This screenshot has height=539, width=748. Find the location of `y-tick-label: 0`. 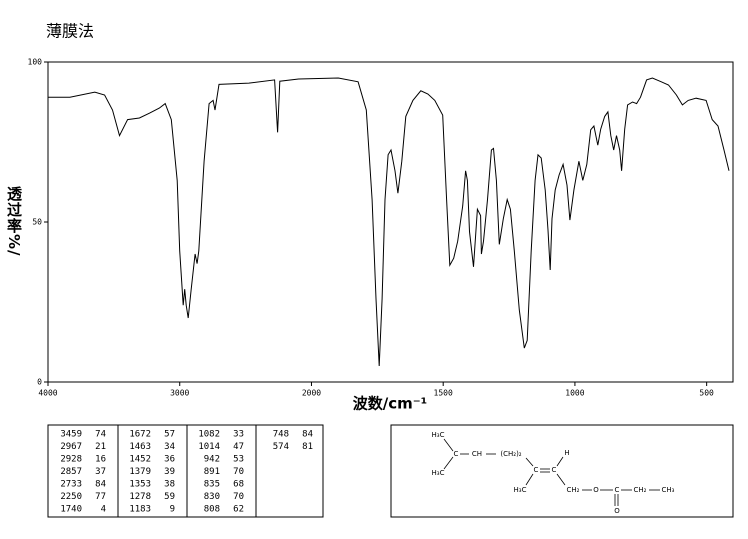

y-tick-label: 0 is located at coordinates (39, 382).